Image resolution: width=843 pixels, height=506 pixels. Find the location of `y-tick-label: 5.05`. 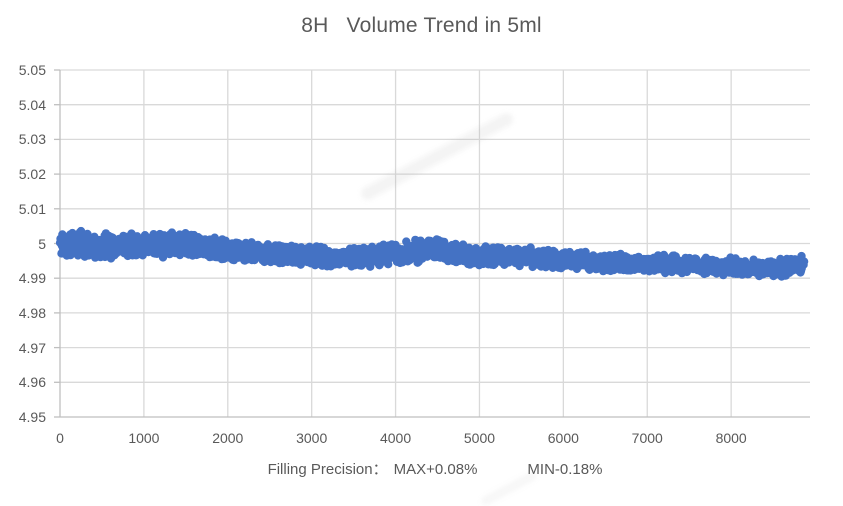

y-tick-label: 5.05 is located at coordinates (32, 70).